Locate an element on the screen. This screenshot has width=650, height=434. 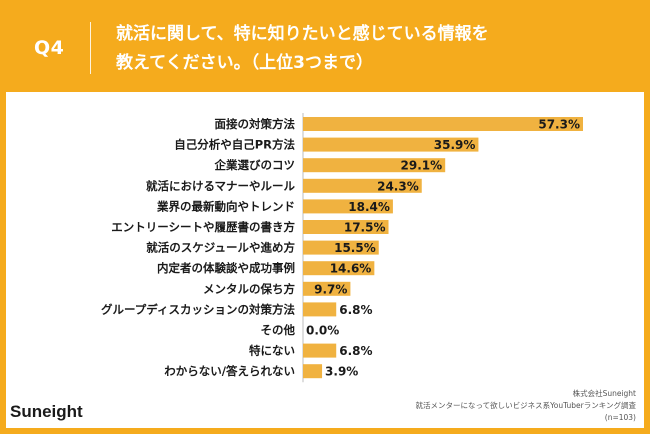
category-label: わからない/答えられない is located at coordinates (229, 371).